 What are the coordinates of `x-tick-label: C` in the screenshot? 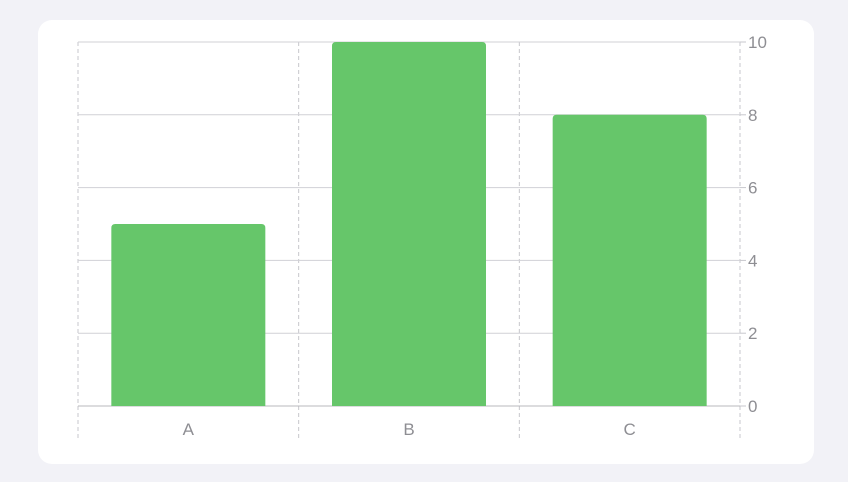 It's located at (630, 429).